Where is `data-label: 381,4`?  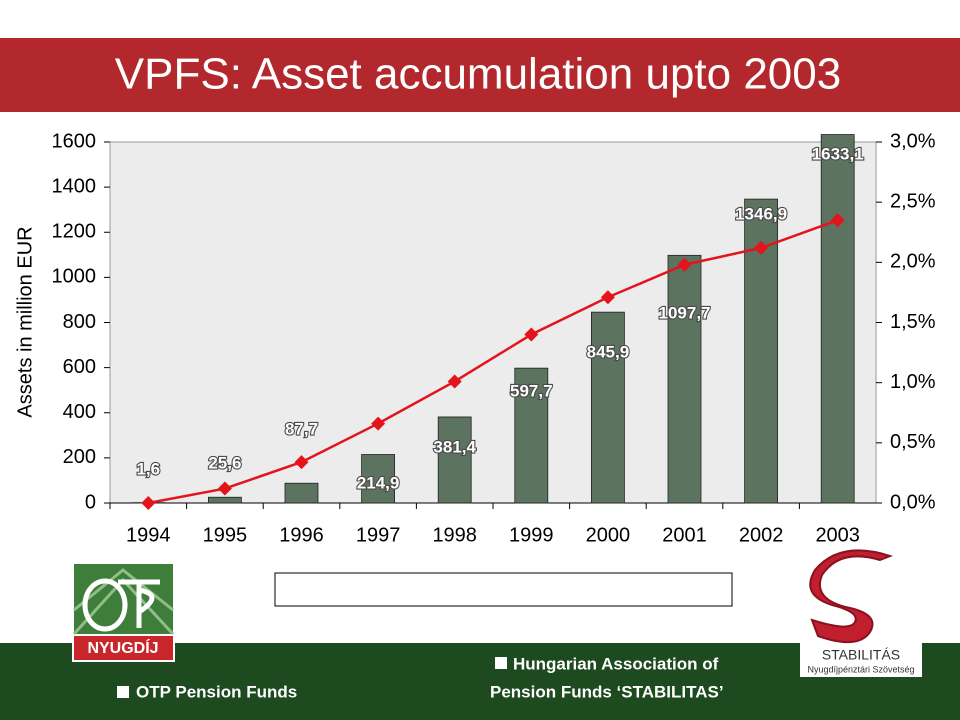 data-label: 381,4 is located at coordinates (454, 446).